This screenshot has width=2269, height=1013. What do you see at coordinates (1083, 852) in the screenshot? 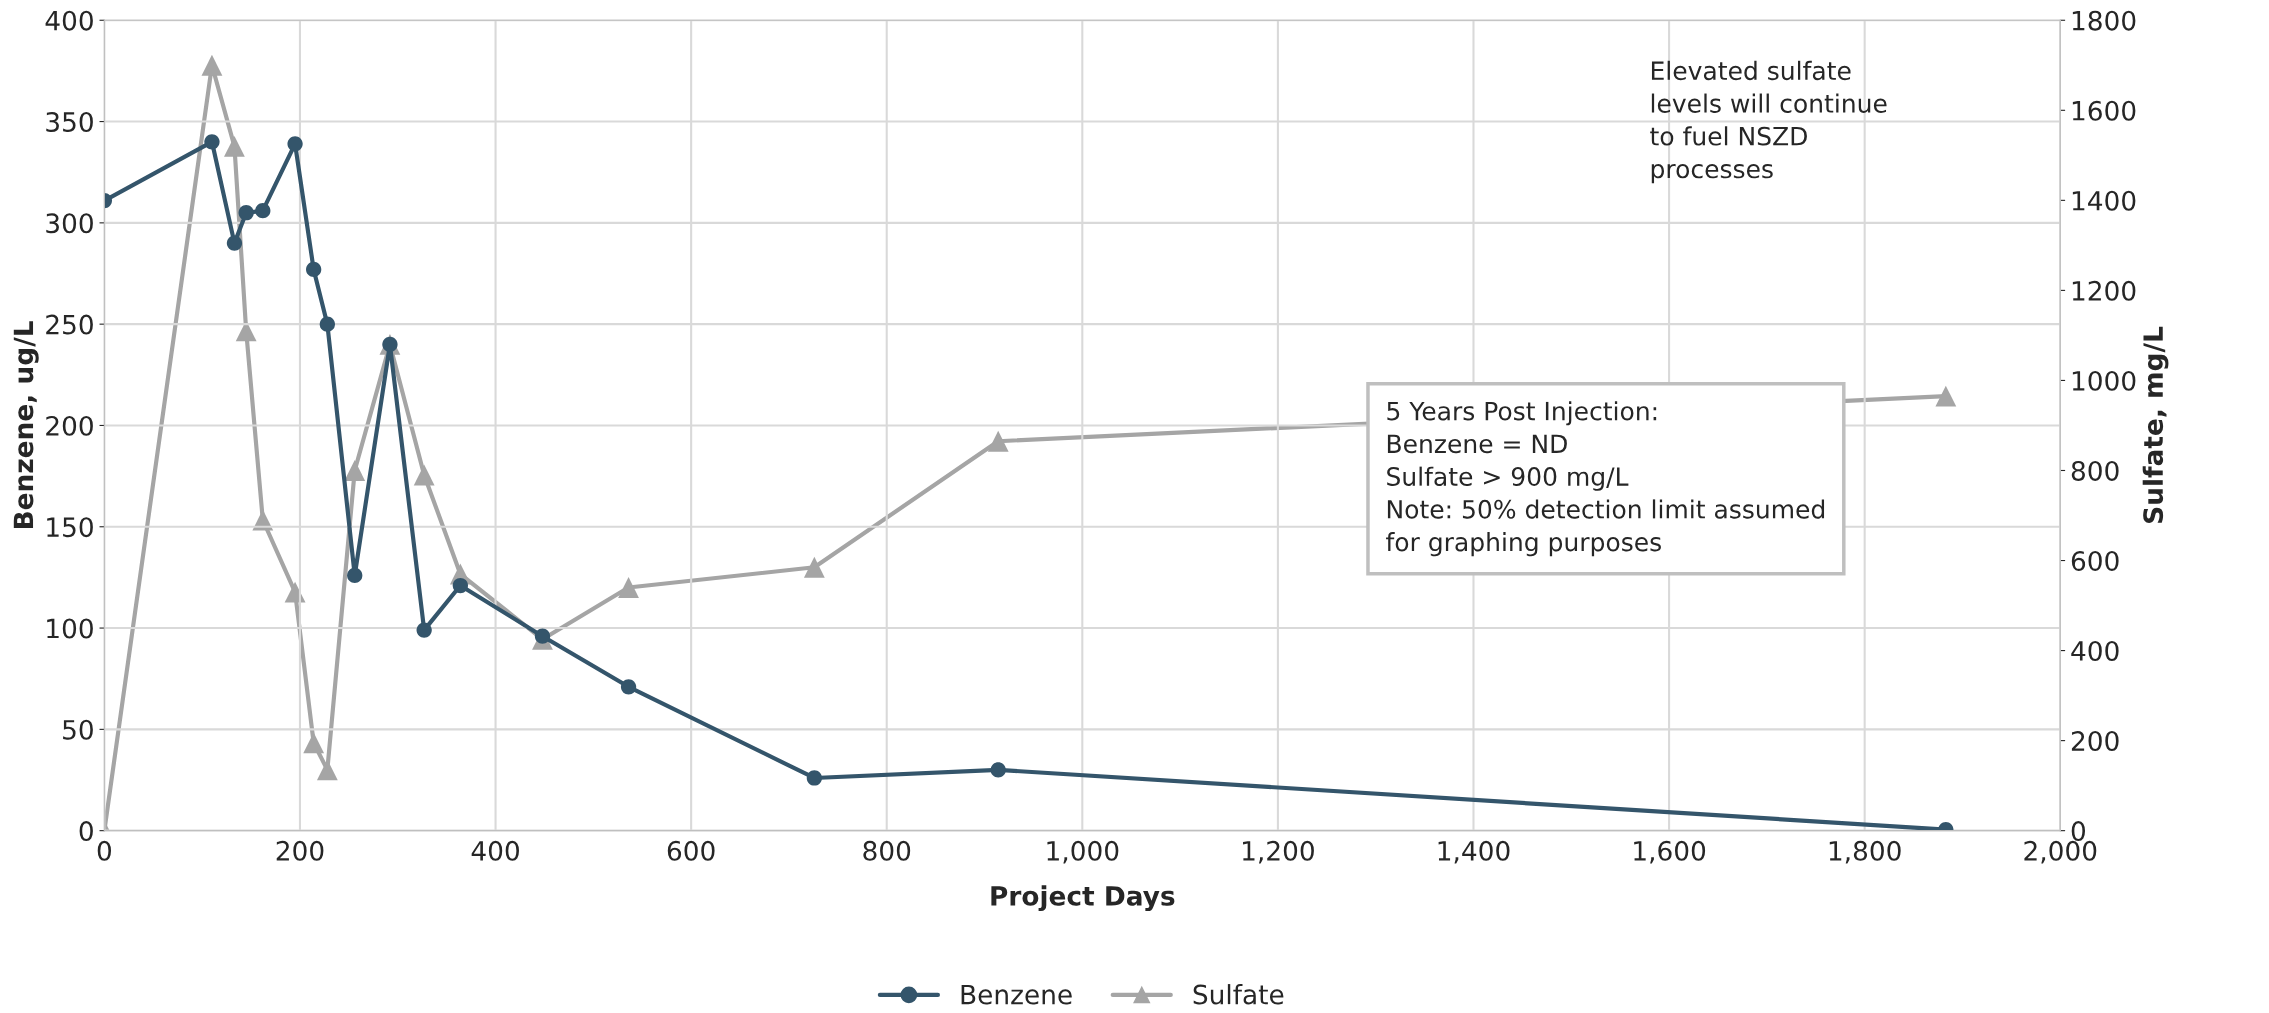
I see `x-tick-label: 1,000` at bounding box center [1083, 852].